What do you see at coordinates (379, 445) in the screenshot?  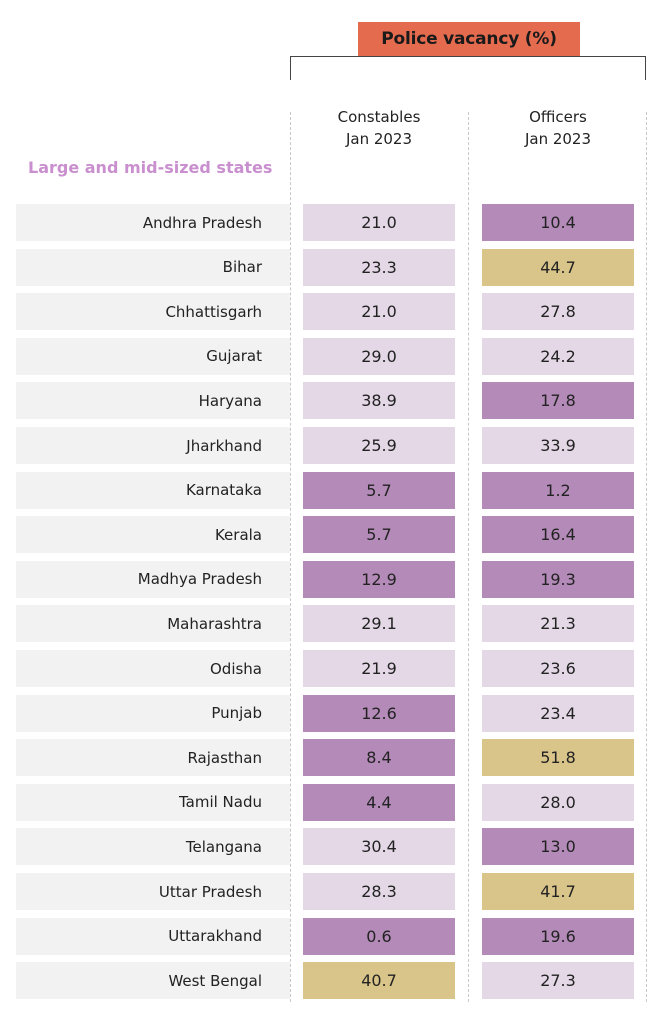 I see `constables-value-cell: 25.9` at bounding box center [379, 445].